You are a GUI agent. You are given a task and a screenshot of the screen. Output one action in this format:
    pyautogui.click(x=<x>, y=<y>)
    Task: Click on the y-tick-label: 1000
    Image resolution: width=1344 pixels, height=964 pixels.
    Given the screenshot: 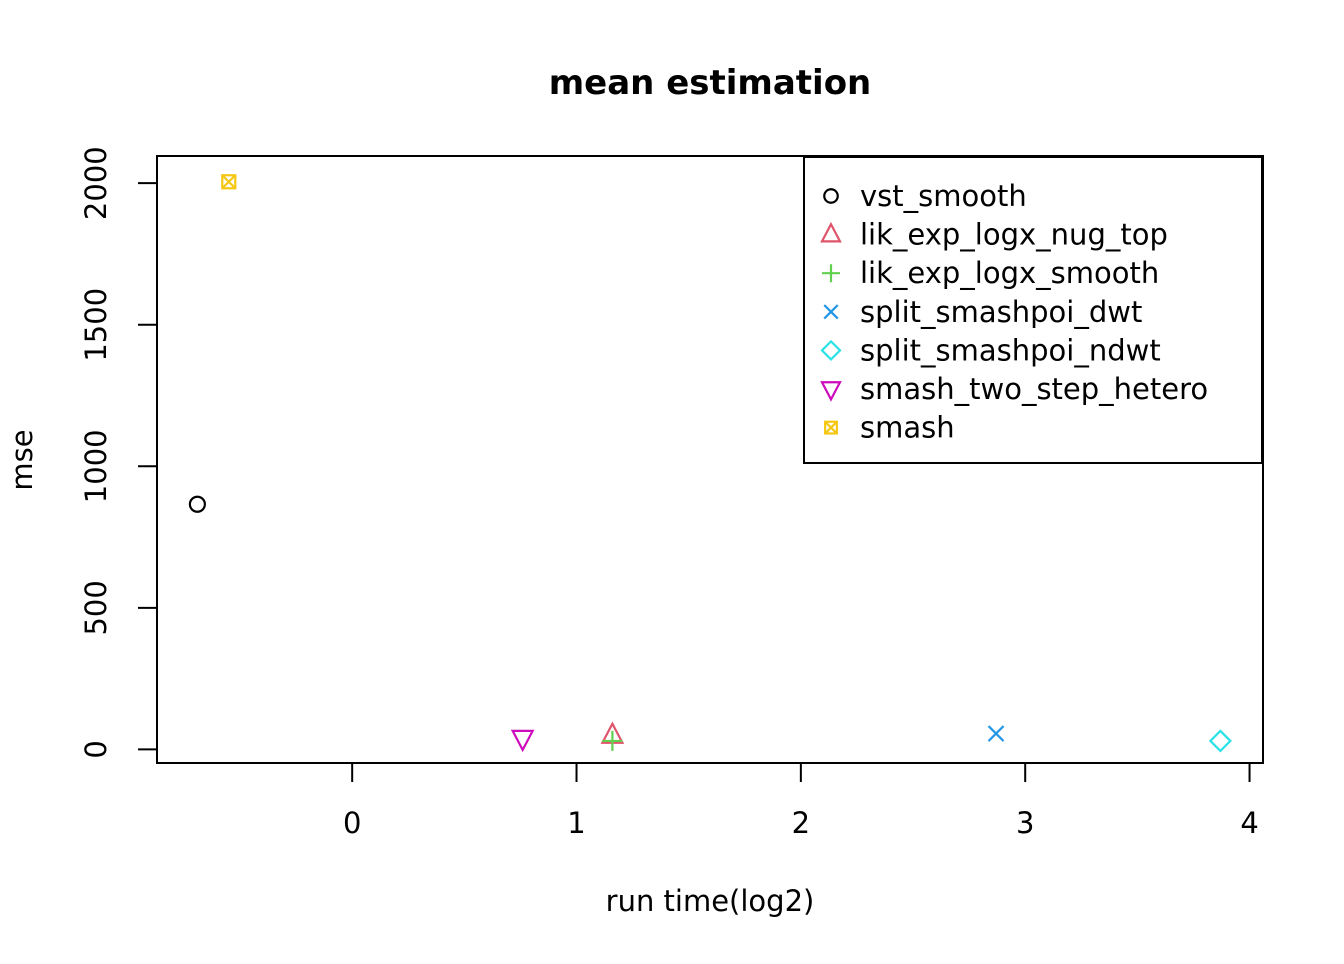 What is the action you would take?
    pyautogui.click(x=96, y=466)
    